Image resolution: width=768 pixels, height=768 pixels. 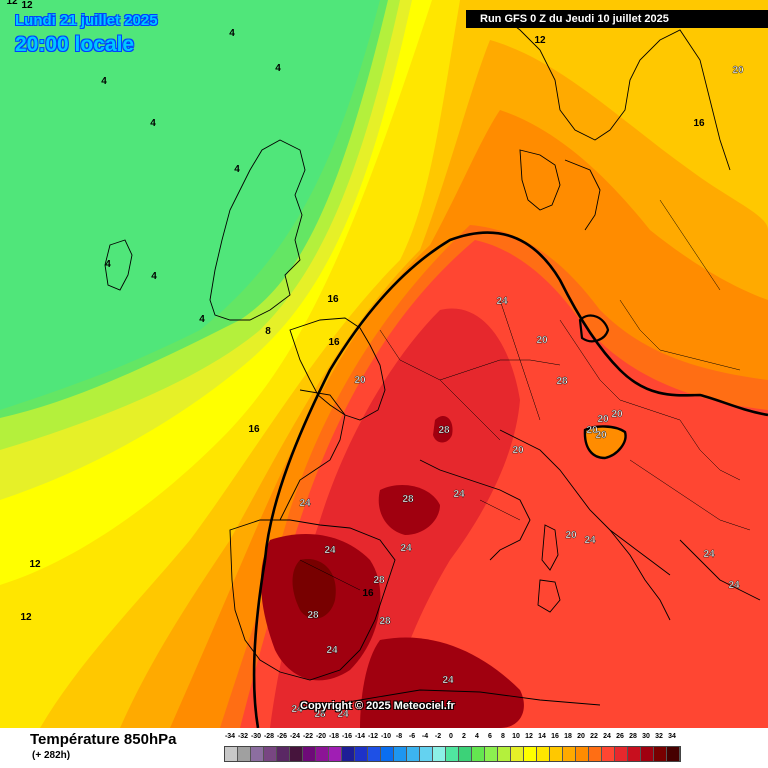 What do you see at coordinates (529, 736) in the screenshot?
I see `scale-label: 12` at bounding box center [529, 736].